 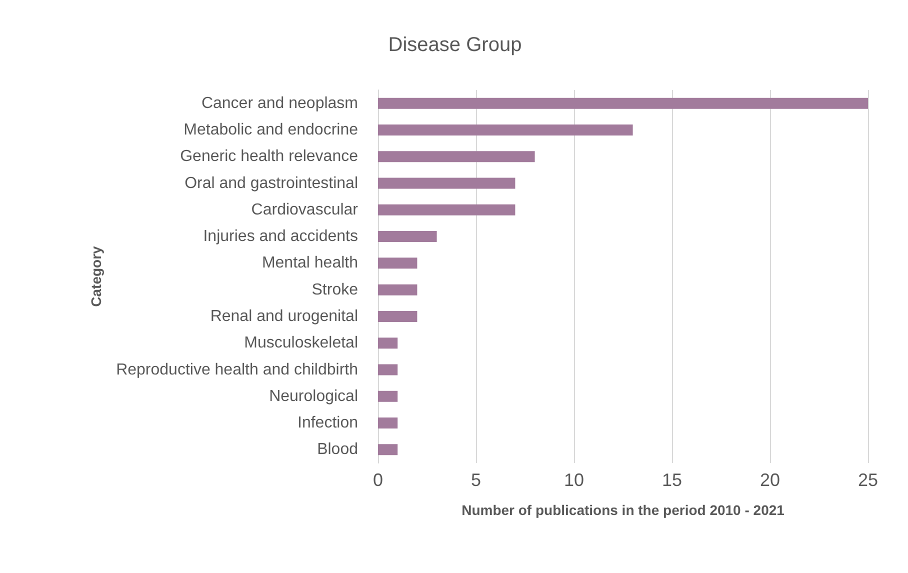 What do you see at coordinates (455, 45) in the screenshot?
I see `chart-title: Disease Group` at bounding box center [455, 45].